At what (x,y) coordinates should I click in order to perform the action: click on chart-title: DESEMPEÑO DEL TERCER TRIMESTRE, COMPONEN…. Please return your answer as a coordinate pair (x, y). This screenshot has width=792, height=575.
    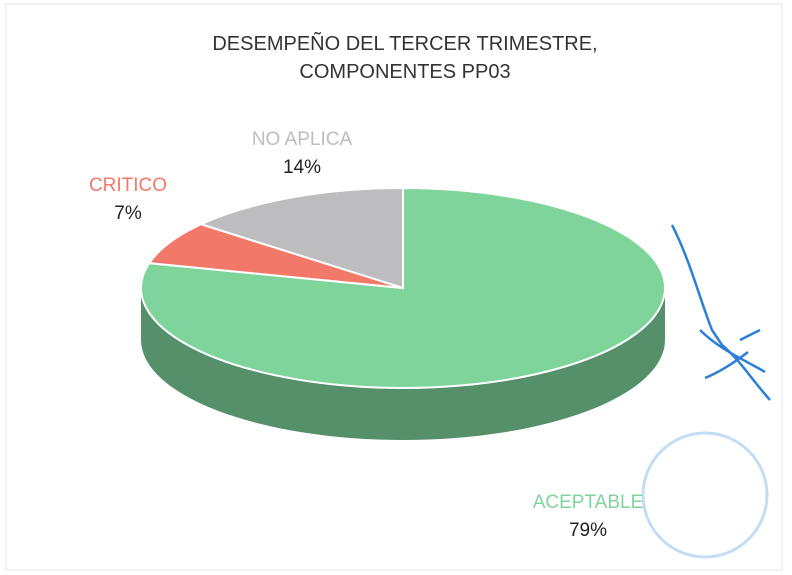
    Looking at the image, I should click on (405, 58).